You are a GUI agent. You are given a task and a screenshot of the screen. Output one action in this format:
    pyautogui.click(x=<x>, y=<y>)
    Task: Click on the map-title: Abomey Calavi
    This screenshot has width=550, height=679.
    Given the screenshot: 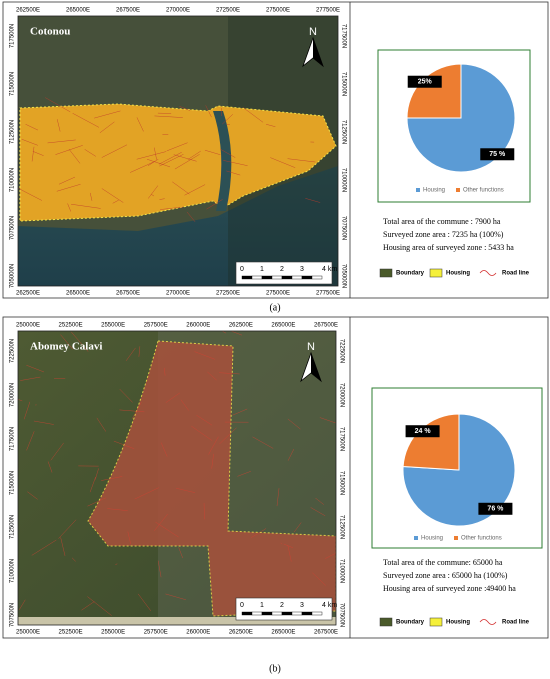 What is the action you would take?
    pyautogui.click(x=66, y=347)
    